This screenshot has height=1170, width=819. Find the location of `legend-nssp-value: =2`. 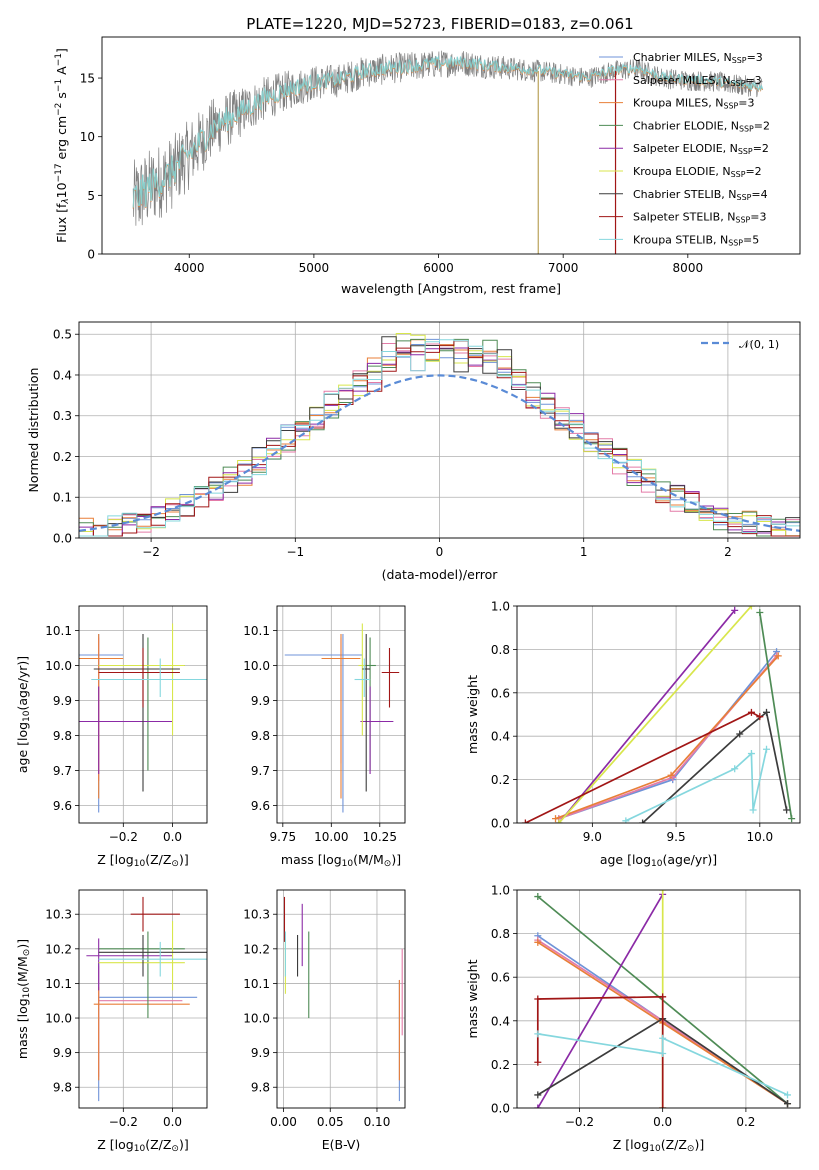

legend-nssp-value: =2 is located at coordinates (761, 148).